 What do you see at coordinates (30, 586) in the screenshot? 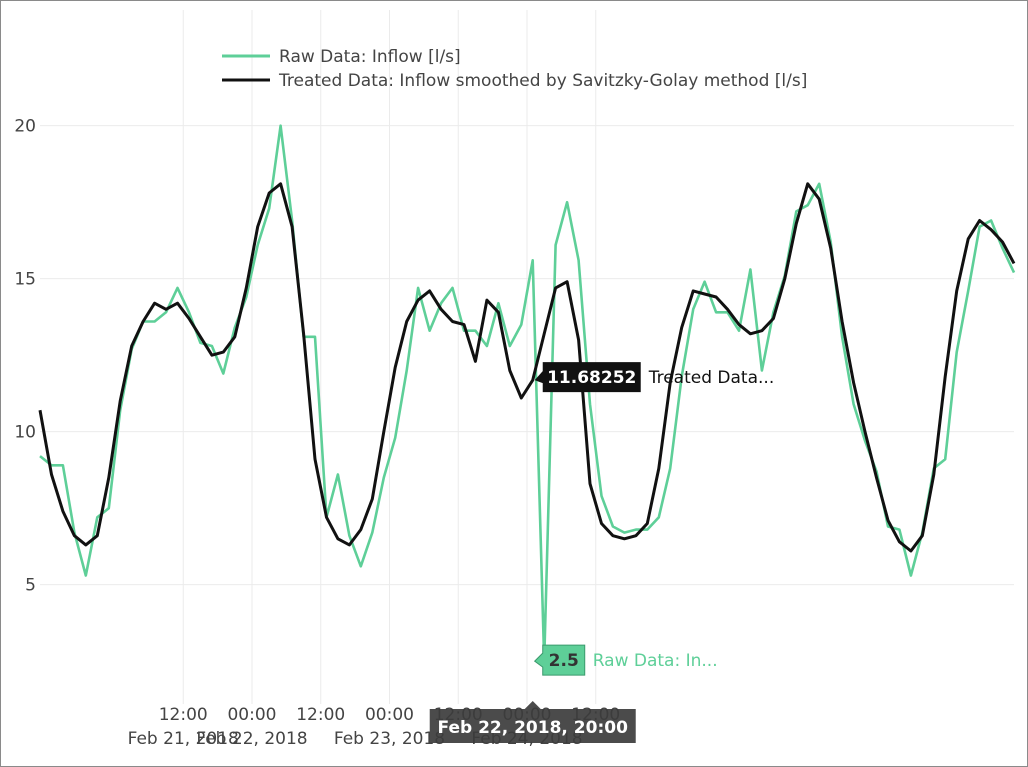
I see `y-tick-label: 5` at bounding box center [30, 586].